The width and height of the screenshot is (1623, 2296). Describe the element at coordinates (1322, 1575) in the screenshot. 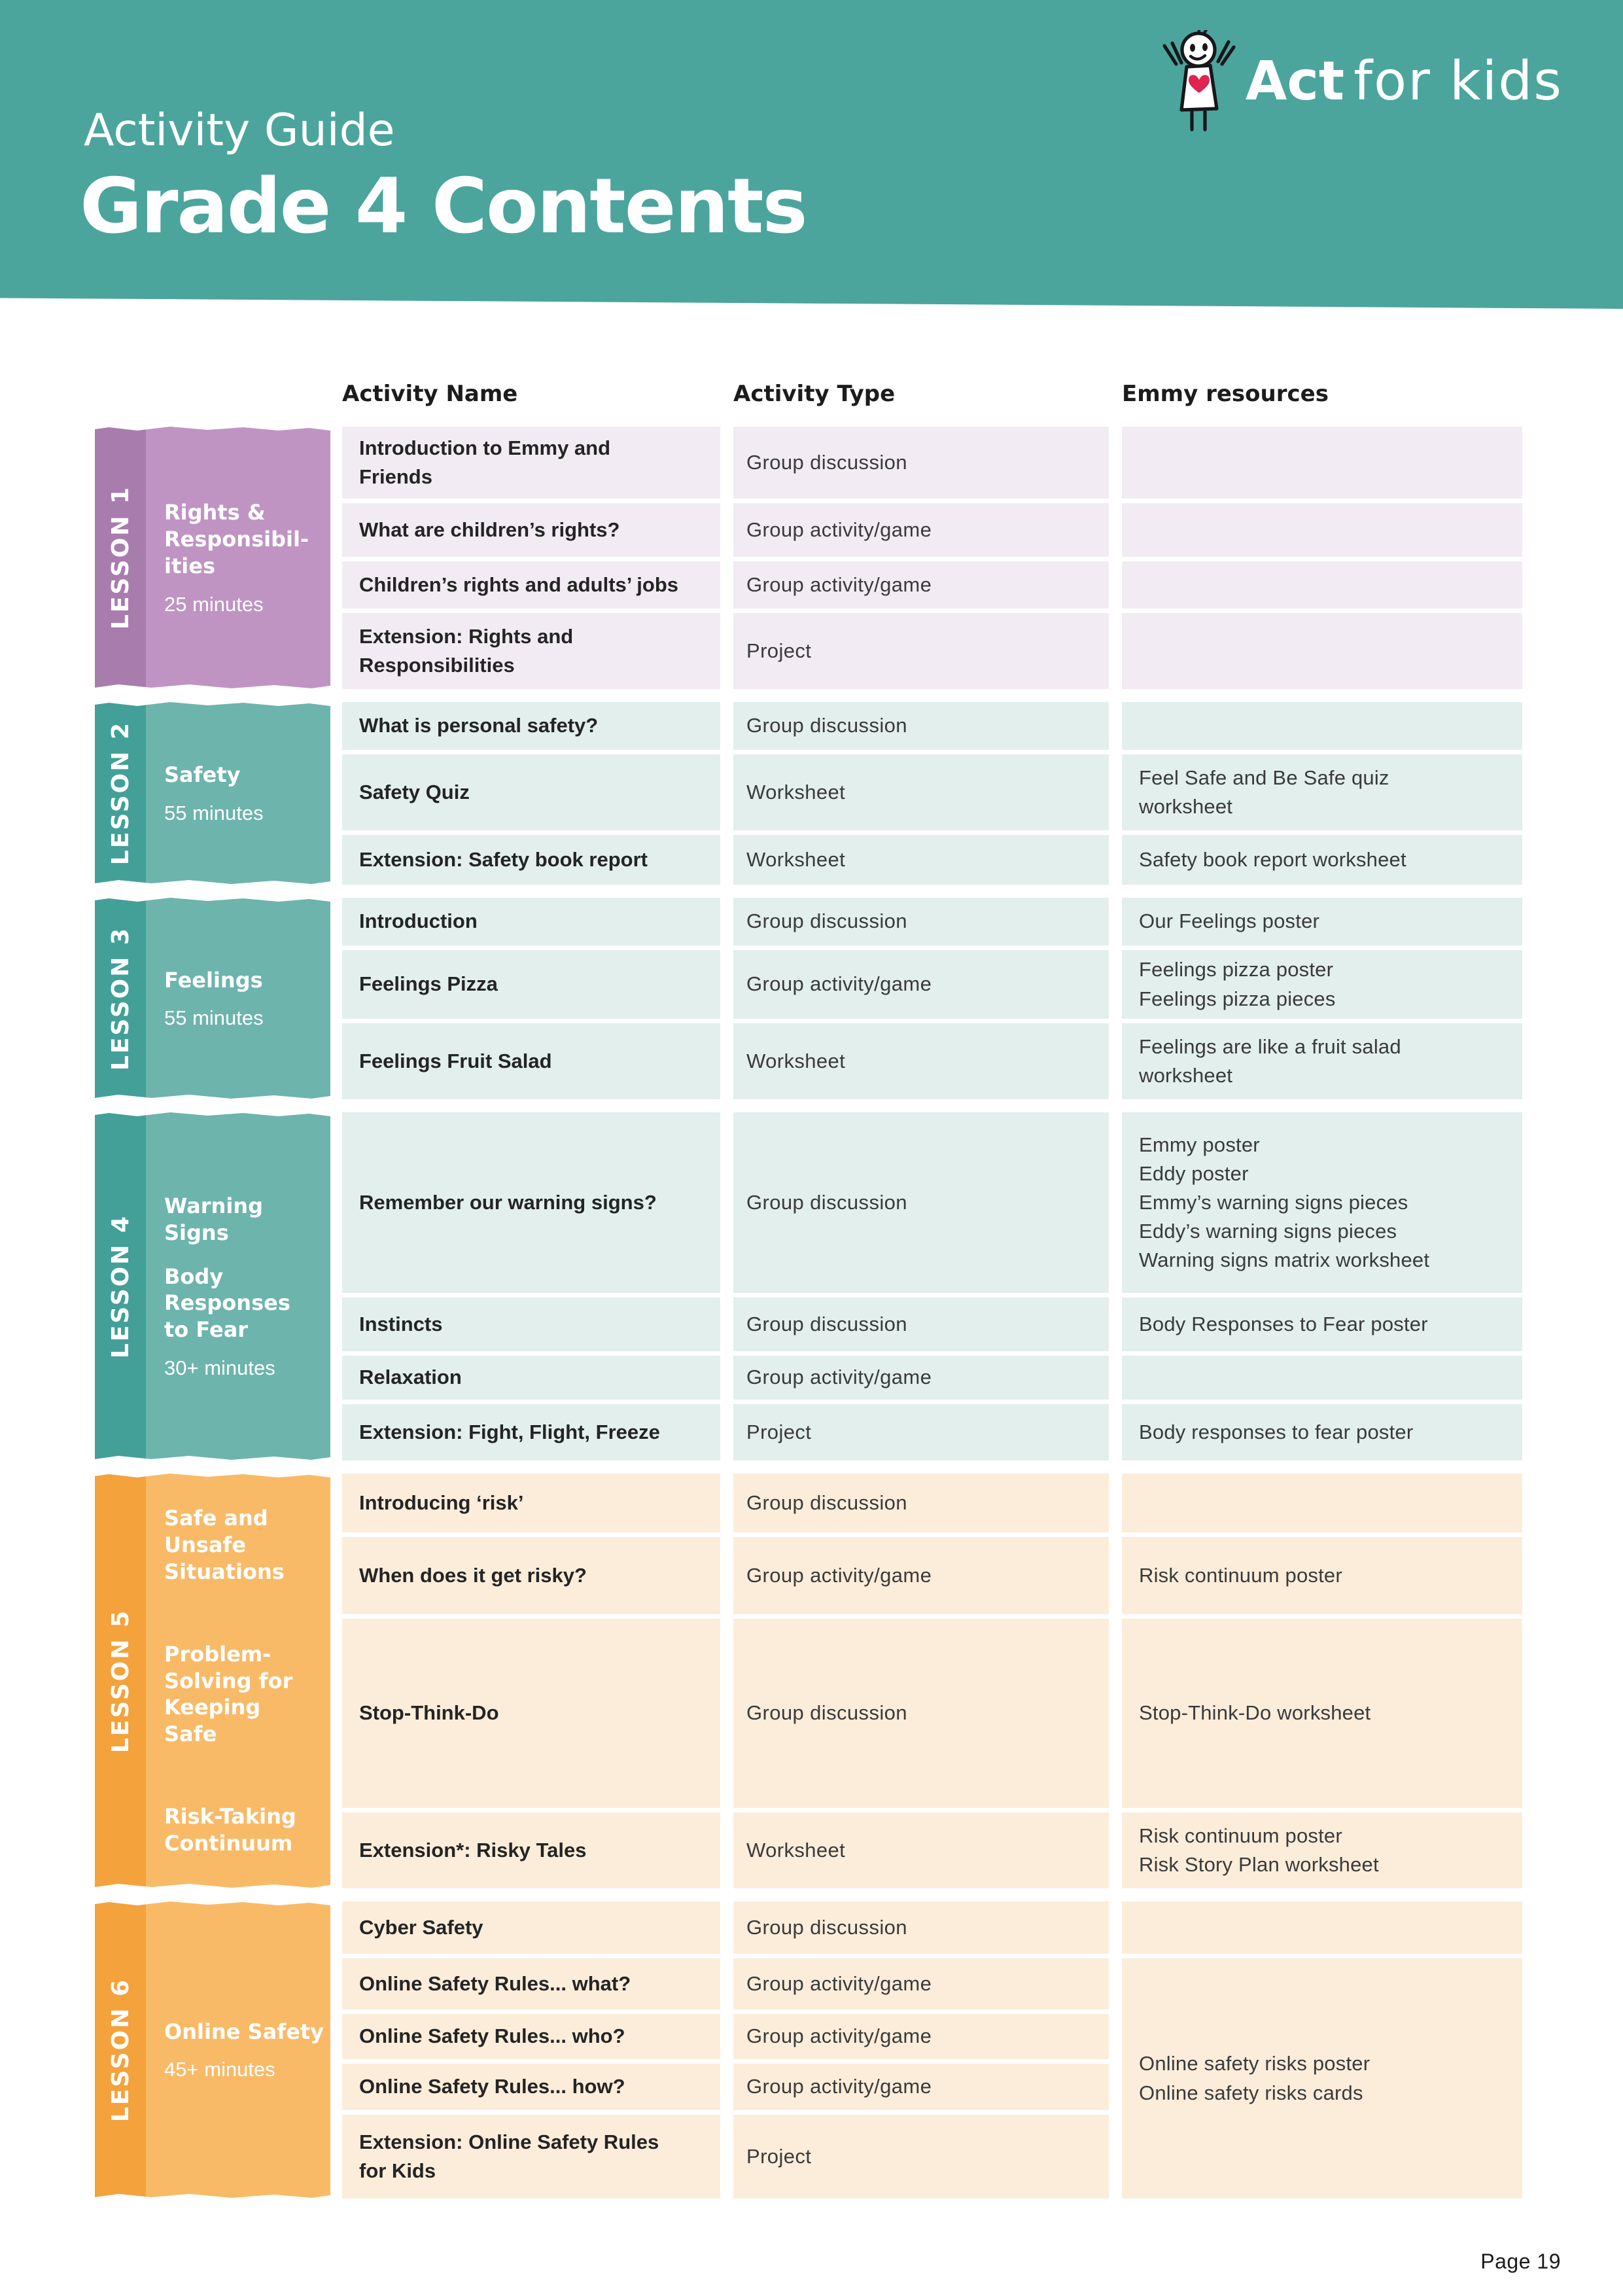

I see `emmy-resources-cell: Risk continuum poster` at that location.